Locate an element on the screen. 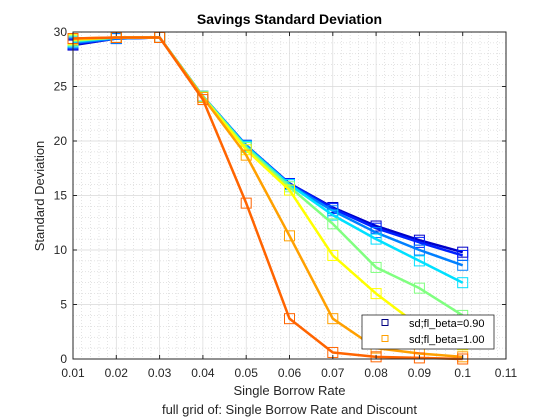 This screenshot has width=560, height=420. legend-box is located at coordinates (428, 332).